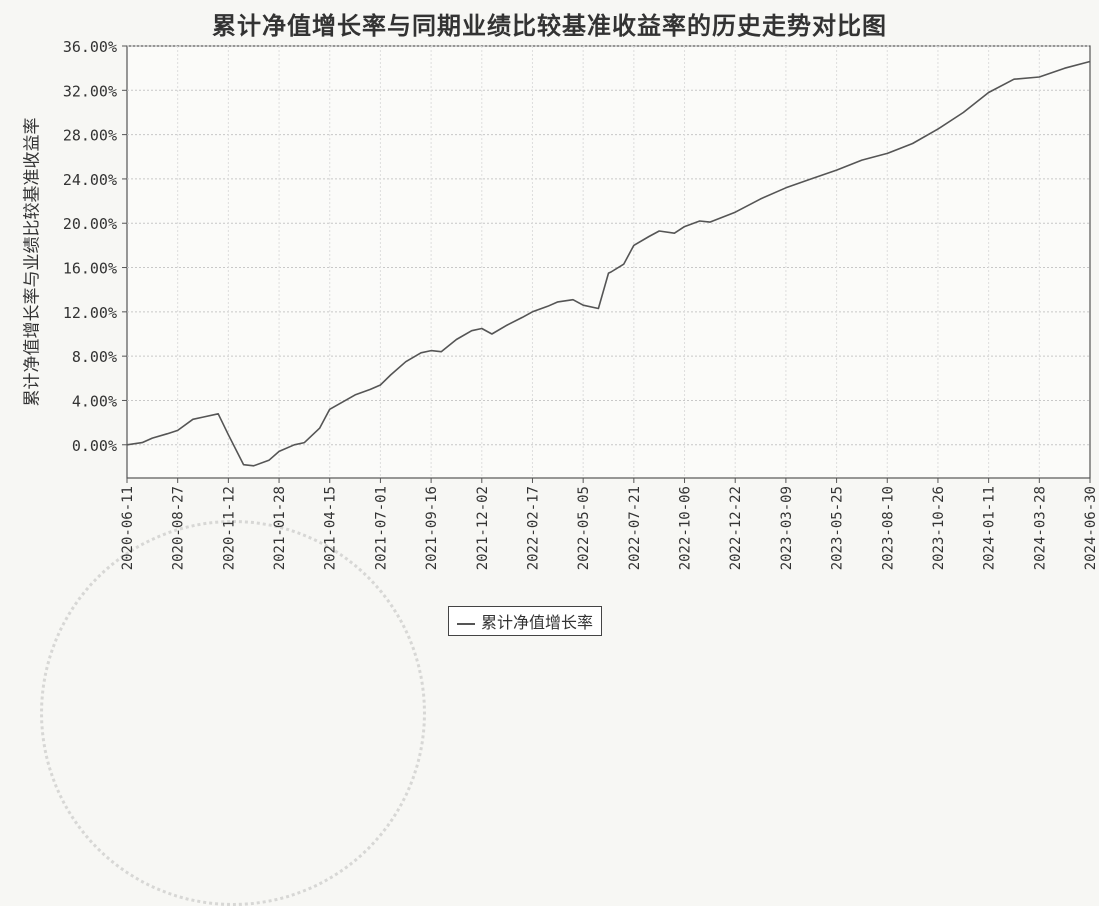 This screenshot has width=1099, height=906. Describe the element at coordinates (549, 25) in the screenshot. I see `chart-title: 累计净值增长率与同期业绩比较基准收益率的历史走势对比图` at that location.